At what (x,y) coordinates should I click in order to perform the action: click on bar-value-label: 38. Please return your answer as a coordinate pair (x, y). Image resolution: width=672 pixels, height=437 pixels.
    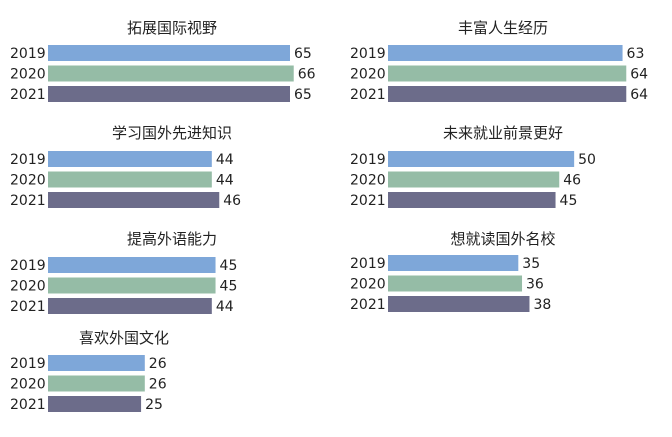
    Looking at the image, I should click on (542, 305).